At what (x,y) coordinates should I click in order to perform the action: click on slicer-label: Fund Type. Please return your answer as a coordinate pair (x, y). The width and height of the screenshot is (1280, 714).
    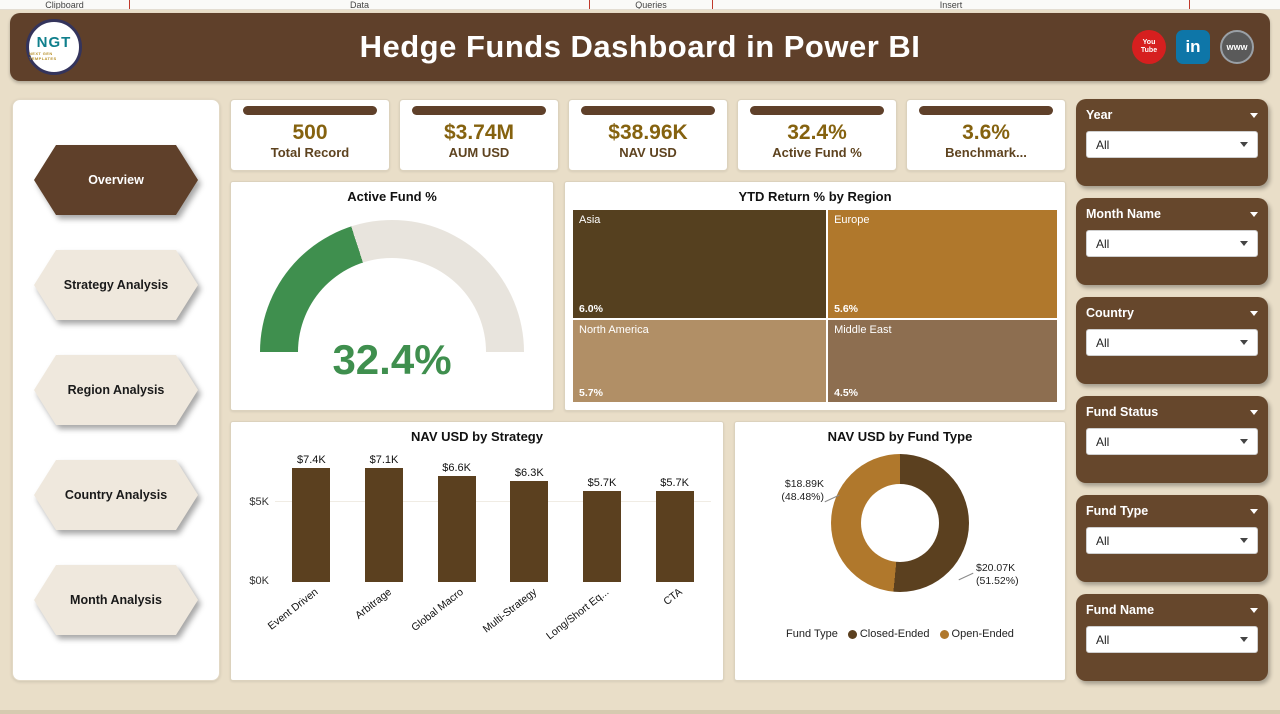
    Looking at the image, I should click on (1117, 511).